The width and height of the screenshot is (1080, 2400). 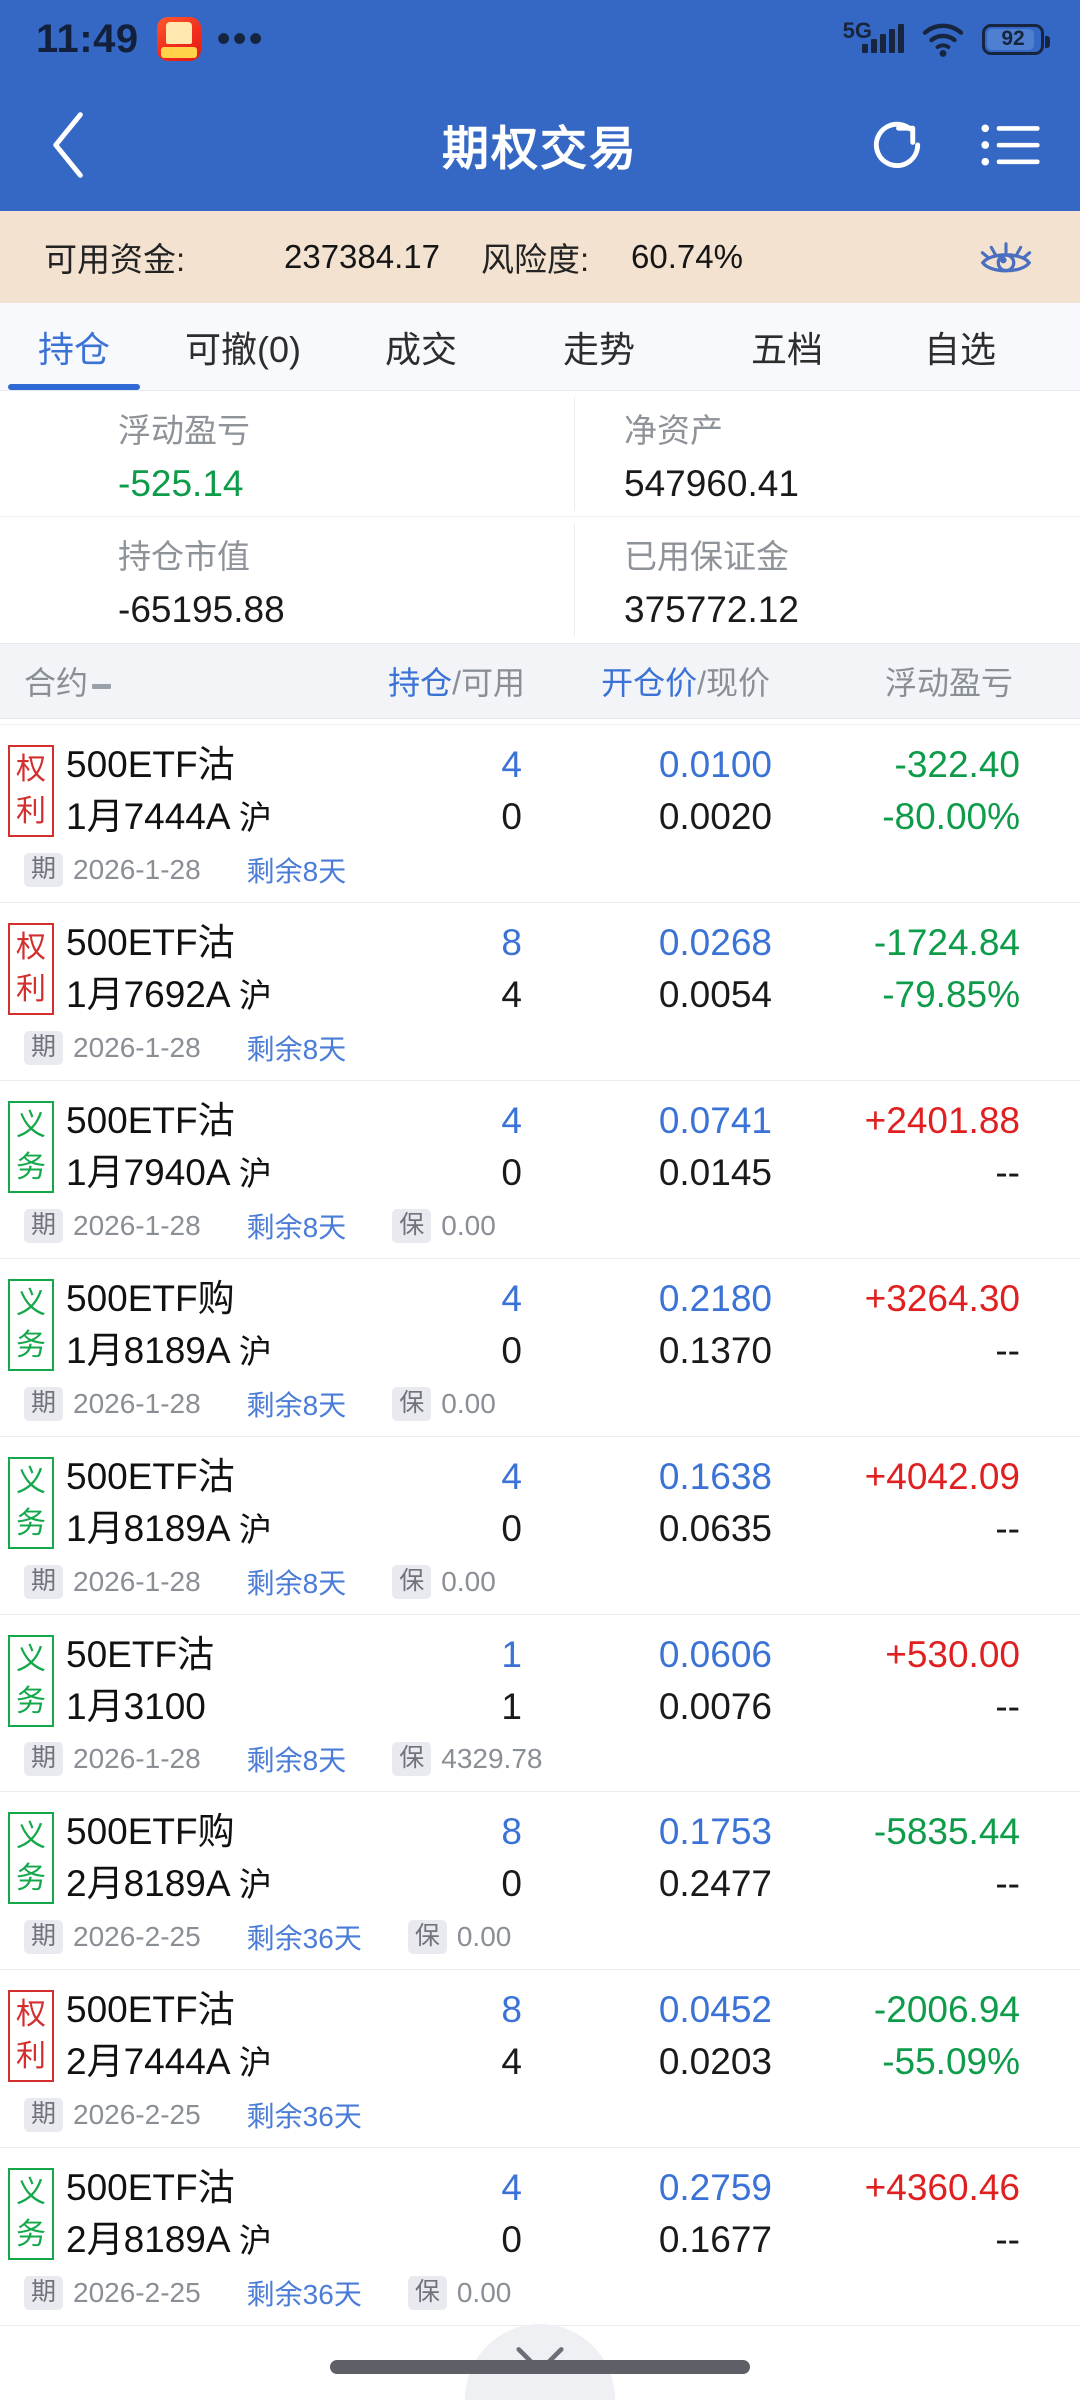 I want to click on position-row-subinfo: 期 2026-1-28 剩余8天 保 4329.78, so click(x=540, y=1764).